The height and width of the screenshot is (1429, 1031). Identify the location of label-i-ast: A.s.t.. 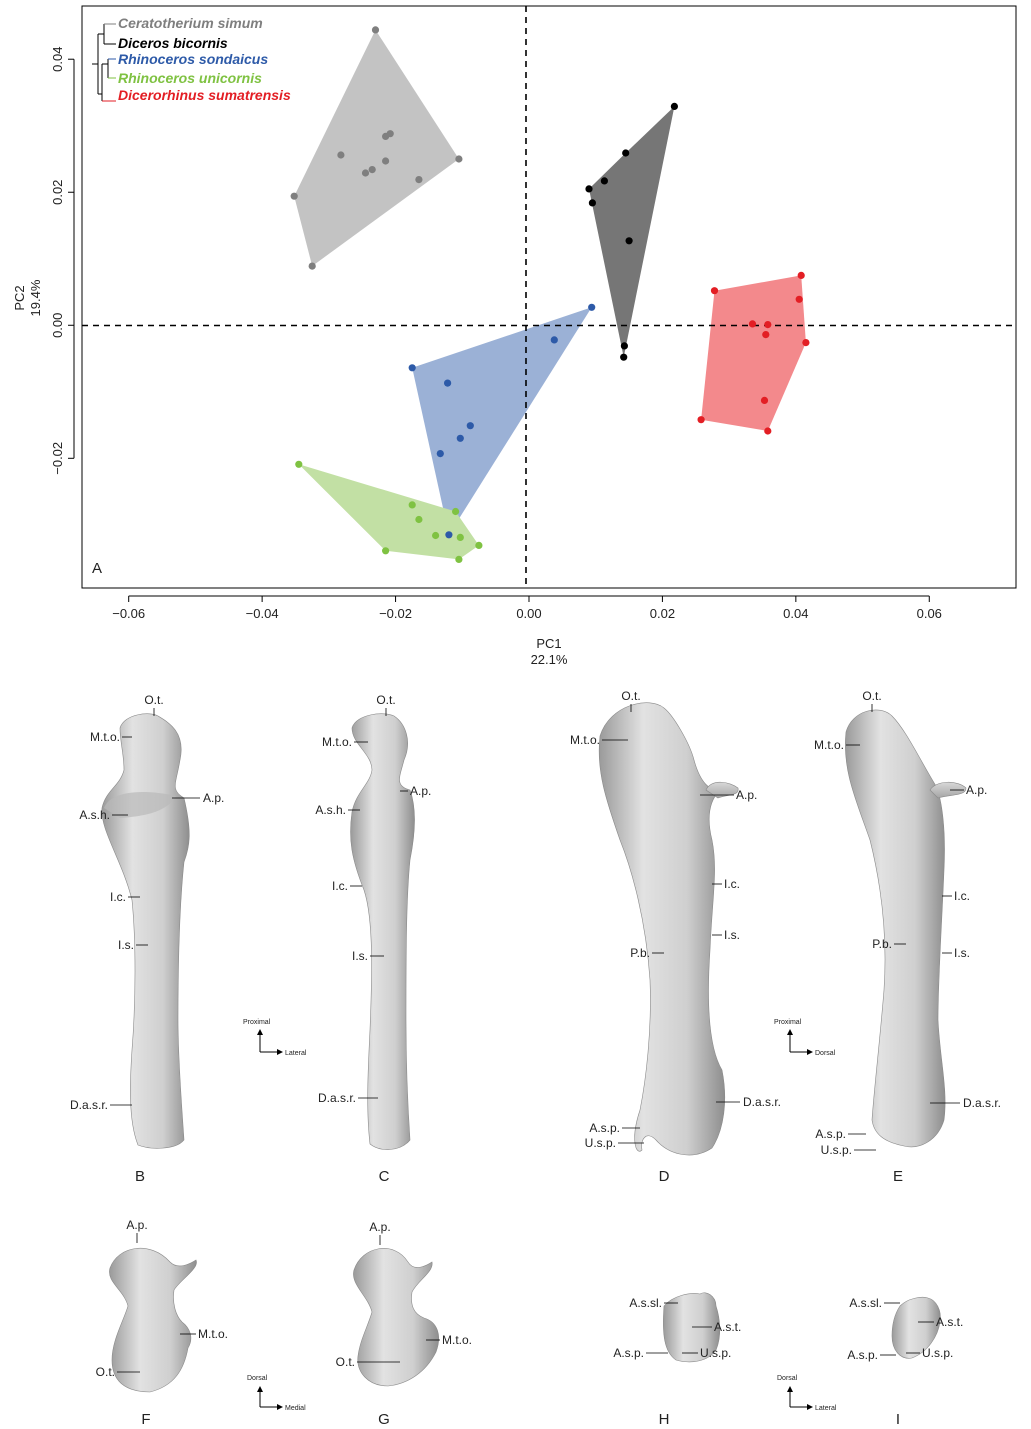
(949, 1322).